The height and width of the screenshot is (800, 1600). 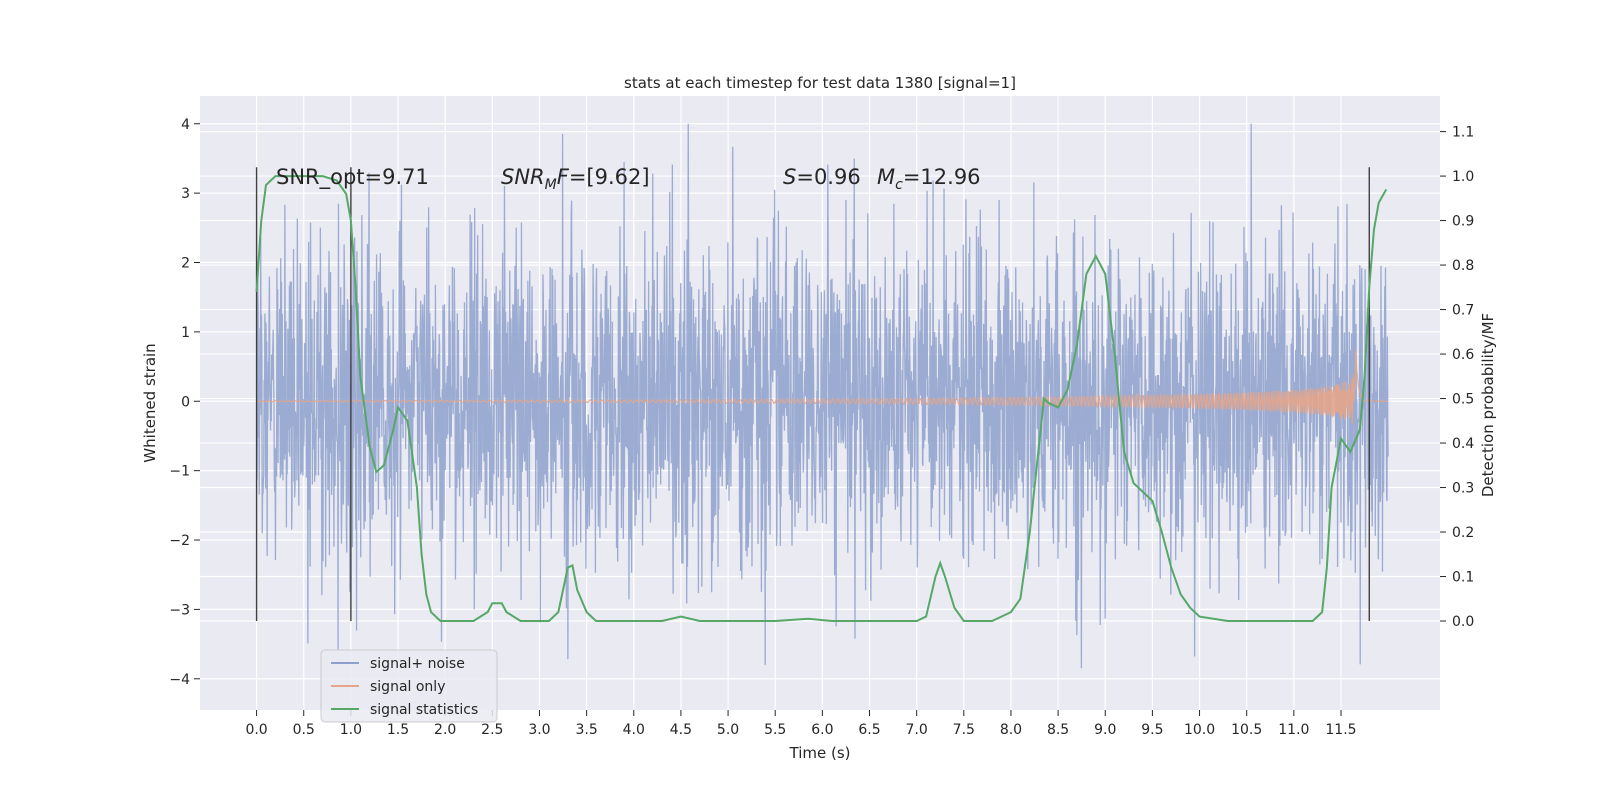 I want to click on right-tick-label: 1.0, so click(x=1463, y=177).